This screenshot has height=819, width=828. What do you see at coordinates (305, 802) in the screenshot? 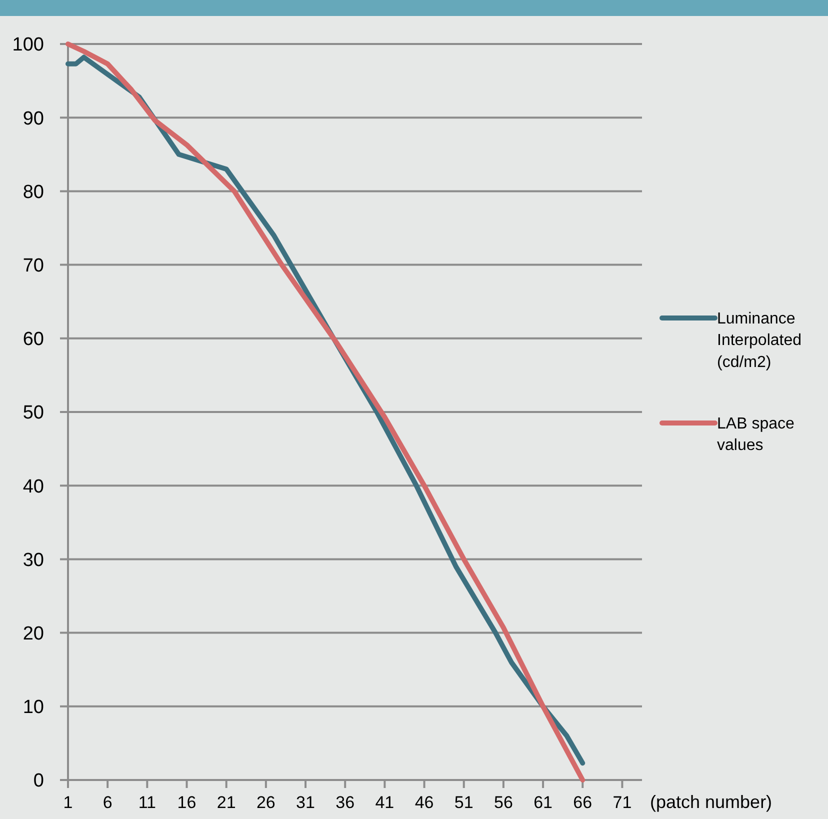
I see `x-tick-label: 31` at bounding box center [305, 802].